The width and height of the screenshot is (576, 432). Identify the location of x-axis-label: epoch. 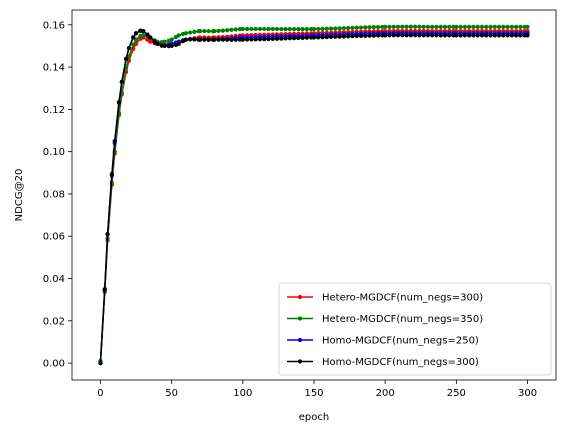
(314, 417).